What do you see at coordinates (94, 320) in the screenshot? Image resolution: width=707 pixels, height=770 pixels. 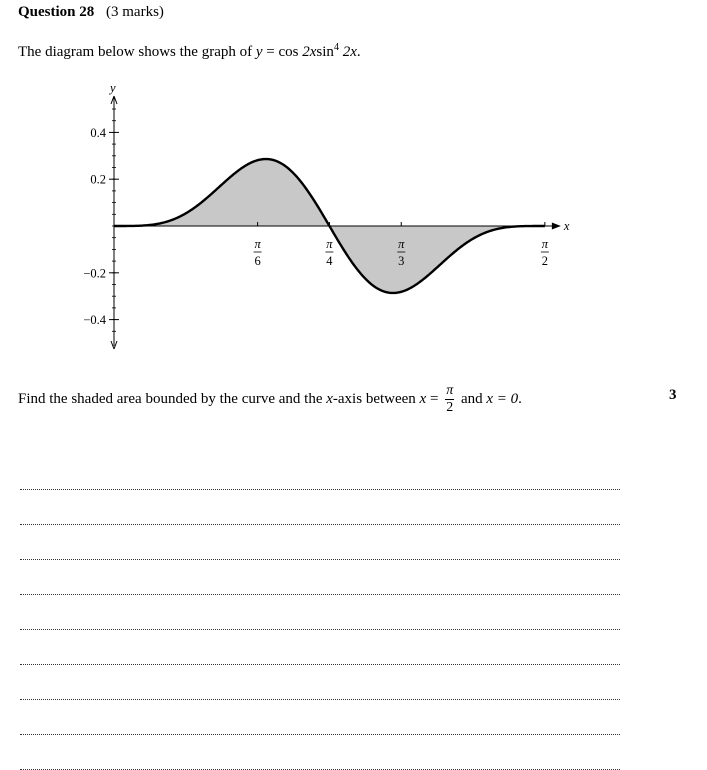 I see `y-tick-label: −0.4` at bounding box center [94, 320].